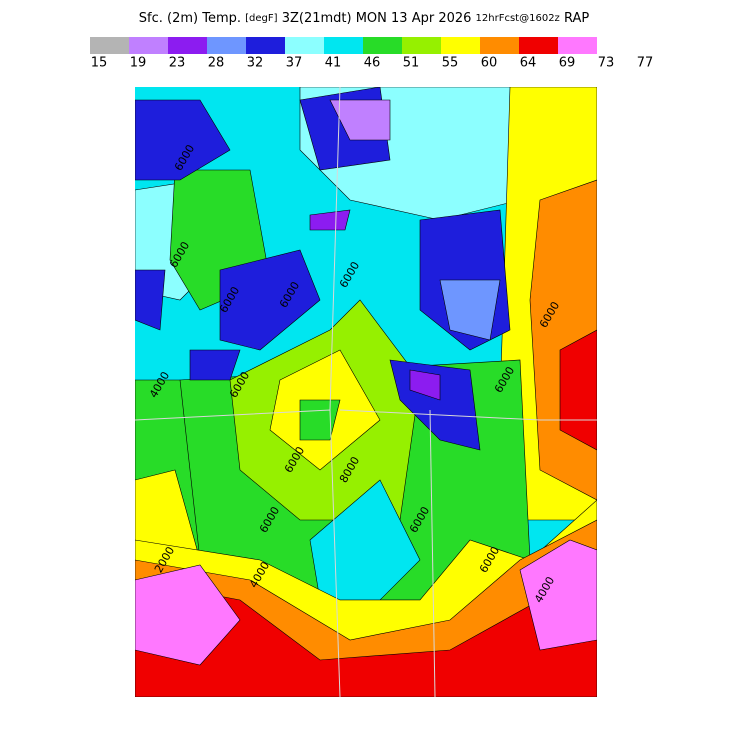 The height and width of the screenshot is (729, 729). Describe the element at coordinates (294, 63) in the screenshot. I see `legend-label: 37` at that location.